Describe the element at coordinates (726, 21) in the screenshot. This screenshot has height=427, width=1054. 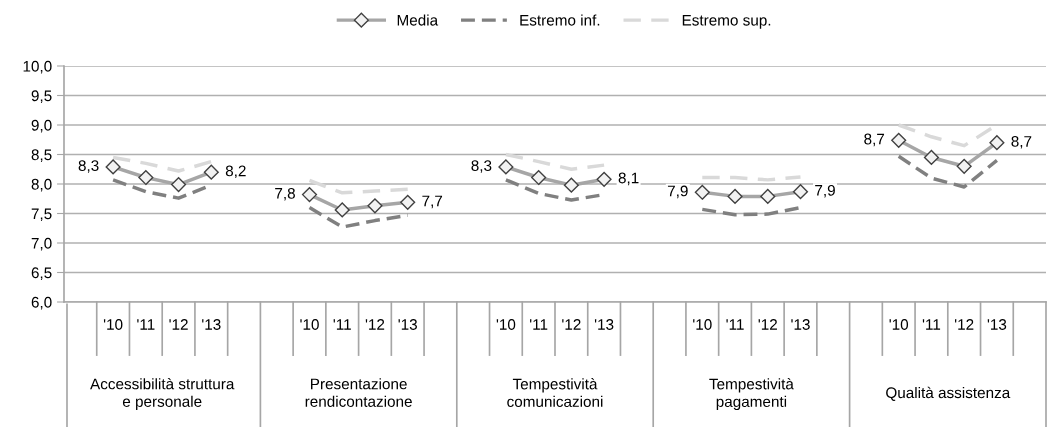
I see `legend-label: Estremo sup.` at that location.